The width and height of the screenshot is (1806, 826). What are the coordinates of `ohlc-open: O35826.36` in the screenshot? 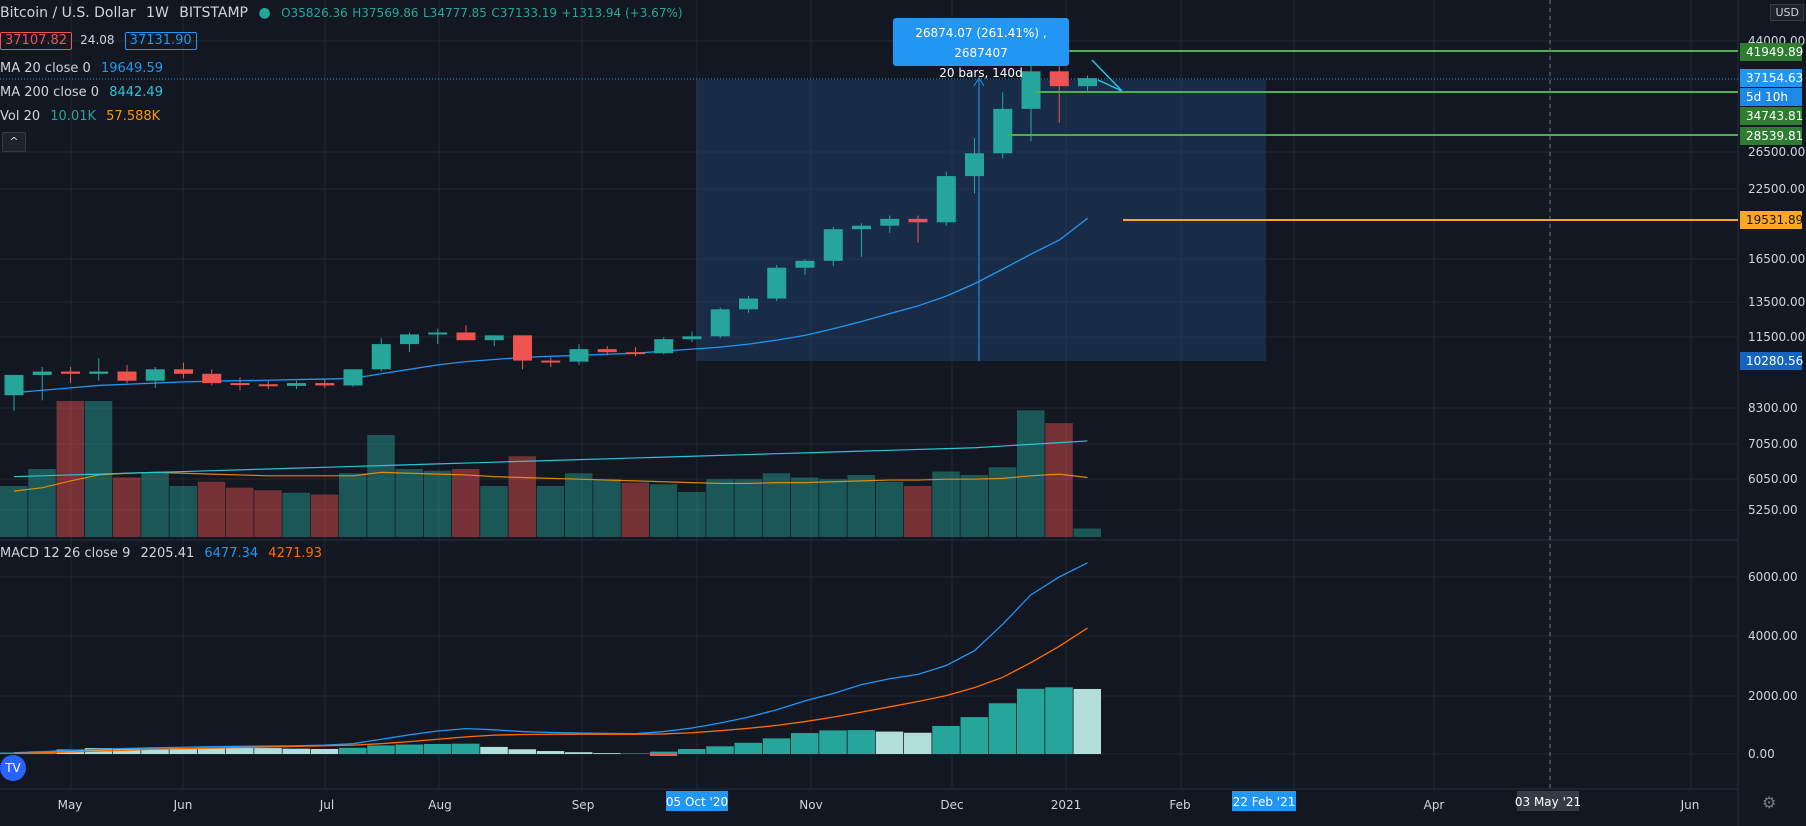 It's located at (314, 13).